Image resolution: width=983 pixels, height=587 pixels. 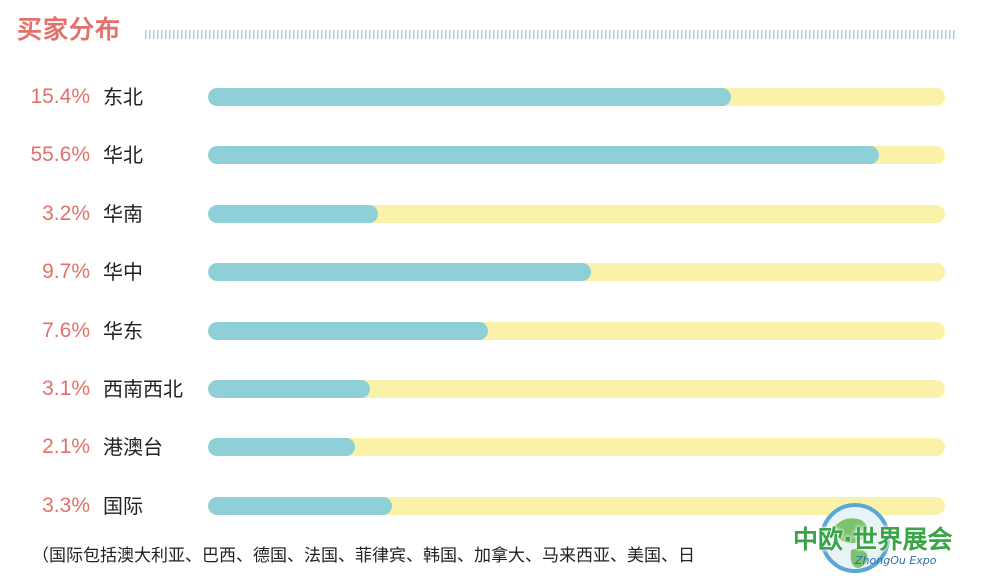 I want to click on value-label: 3.1%, so click(x=66, y=388).